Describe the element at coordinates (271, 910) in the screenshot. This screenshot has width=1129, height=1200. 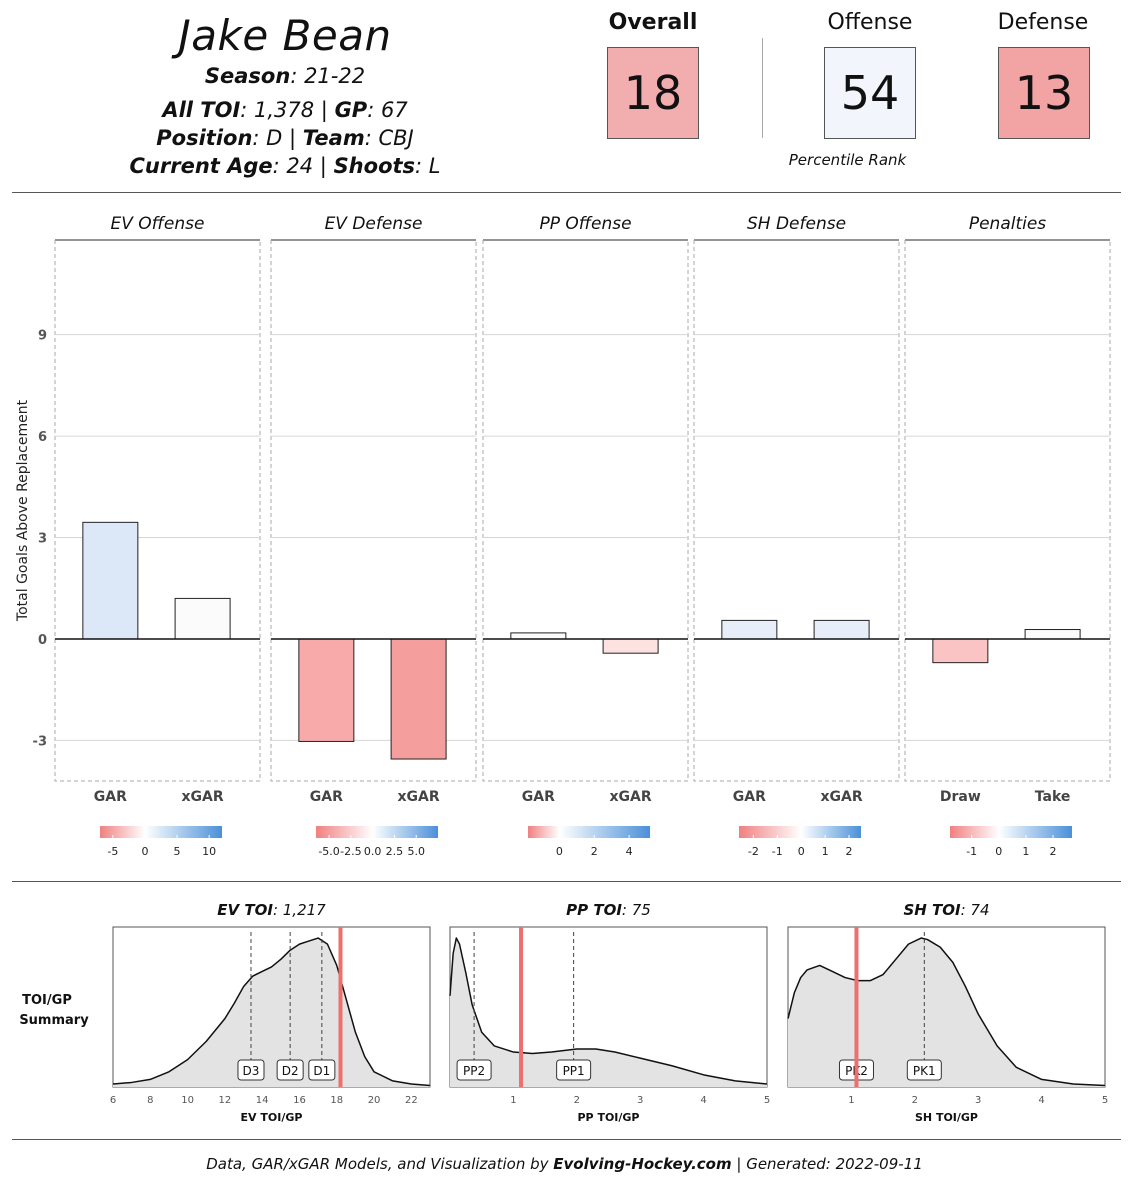
I see `toi-panel-title: EV TOI: 1,217` at that location.